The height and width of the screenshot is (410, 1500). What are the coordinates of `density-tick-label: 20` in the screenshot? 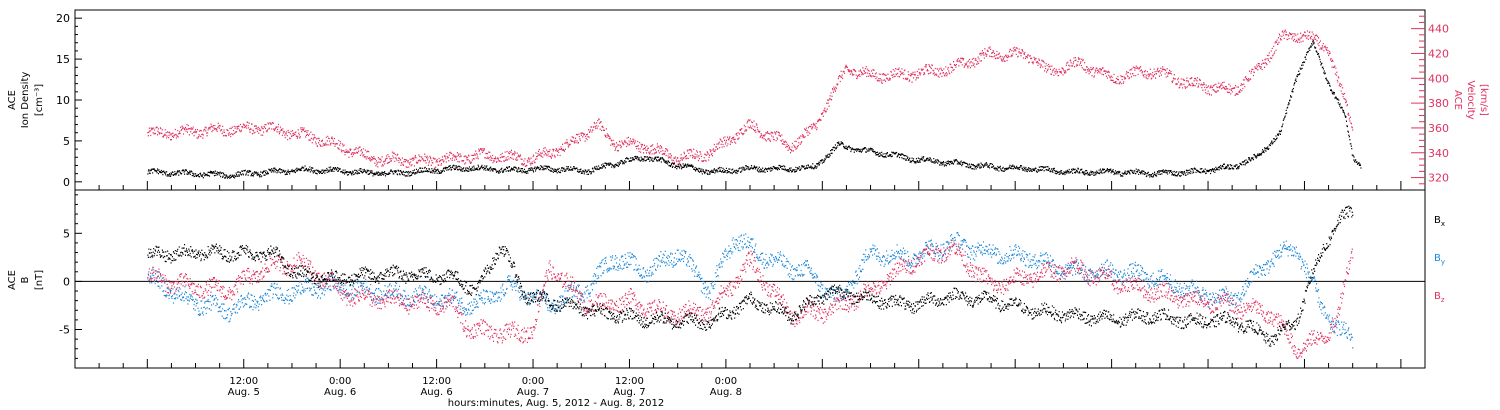 It's located at (63, 18).